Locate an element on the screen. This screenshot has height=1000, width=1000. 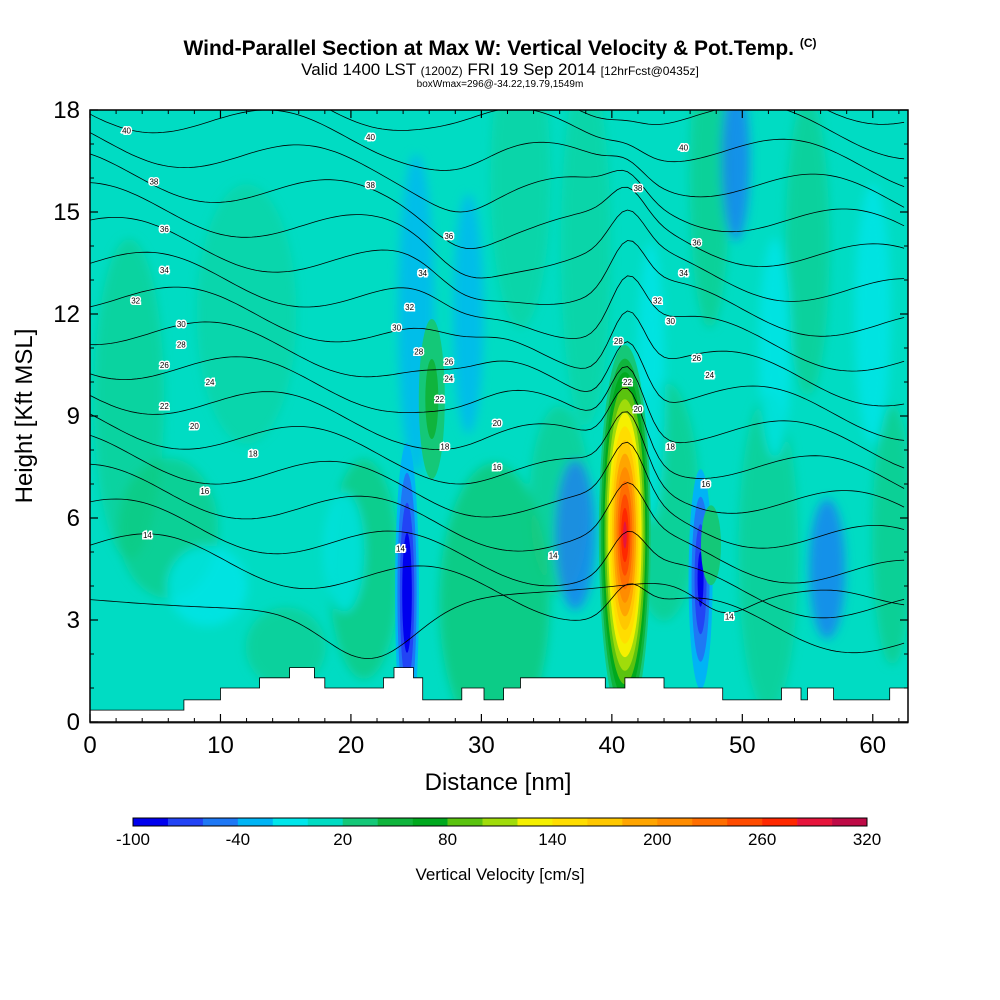
colorbar-tick-label-3: 80 is located at coordinates (447, 839).